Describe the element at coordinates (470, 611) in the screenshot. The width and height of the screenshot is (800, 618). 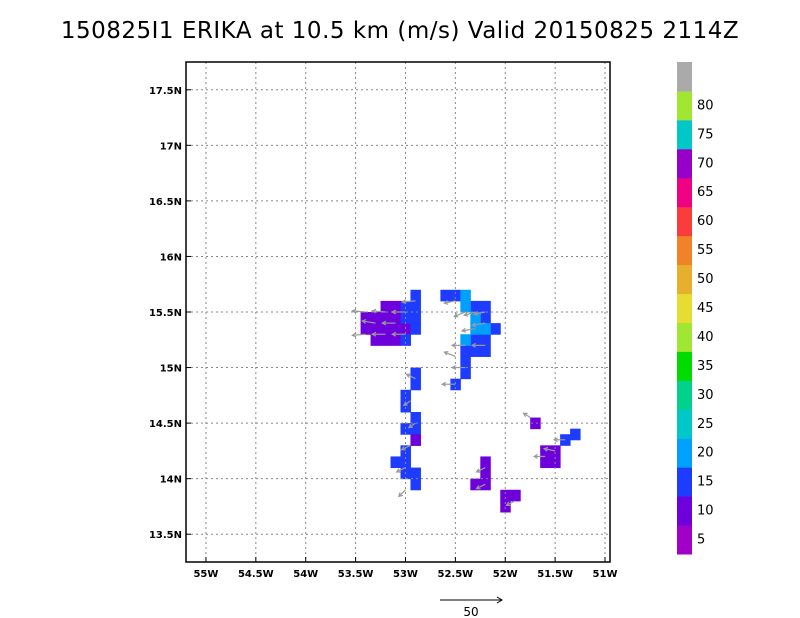
I see `reference-vector-label: 50` at that location.